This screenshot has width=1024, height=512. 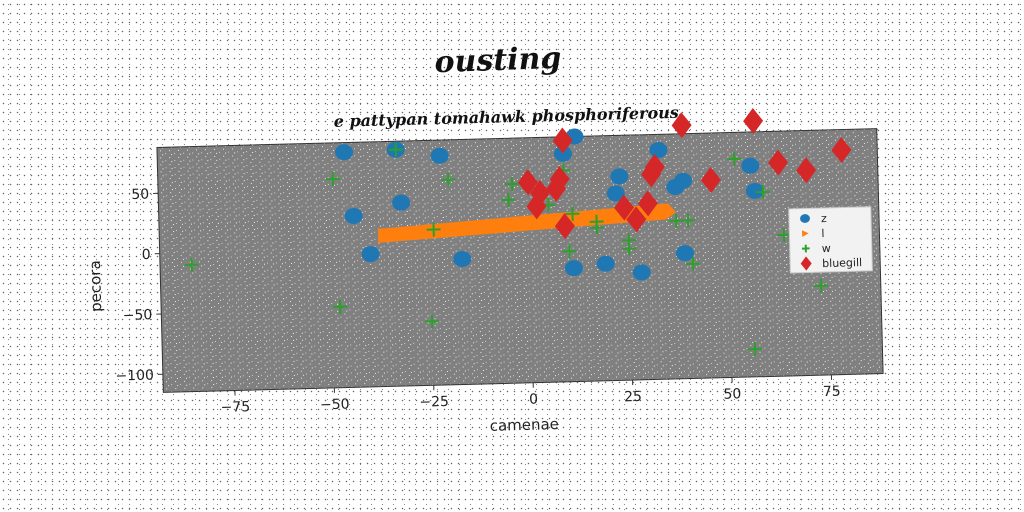 What do you see at coordinates (806, 263) in the screenshot?
I see `legend-marker-bluegill` at bounding box center [806, 263].